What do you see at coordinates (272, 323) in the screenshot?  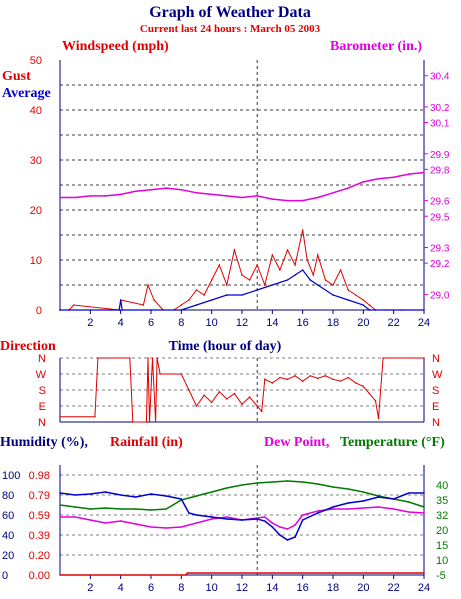 I see `panel1-x-tick-label: 14` at bounding box center [272, 323].